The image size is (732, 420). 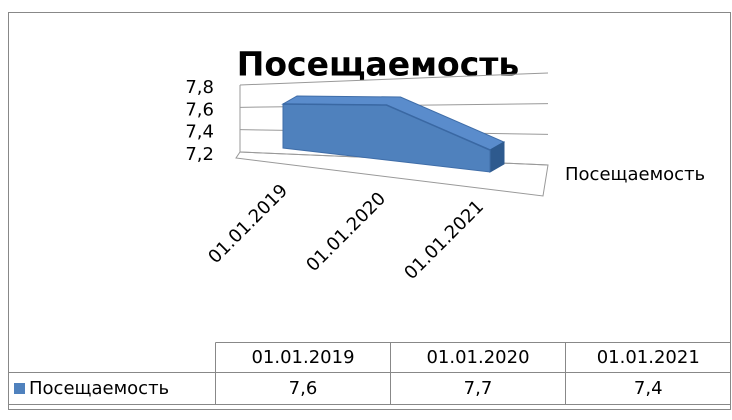 What do you see at coordinates (648, 388) in the screenshot?
I see `table-value: 7,4` at bounding box center [648, 388].